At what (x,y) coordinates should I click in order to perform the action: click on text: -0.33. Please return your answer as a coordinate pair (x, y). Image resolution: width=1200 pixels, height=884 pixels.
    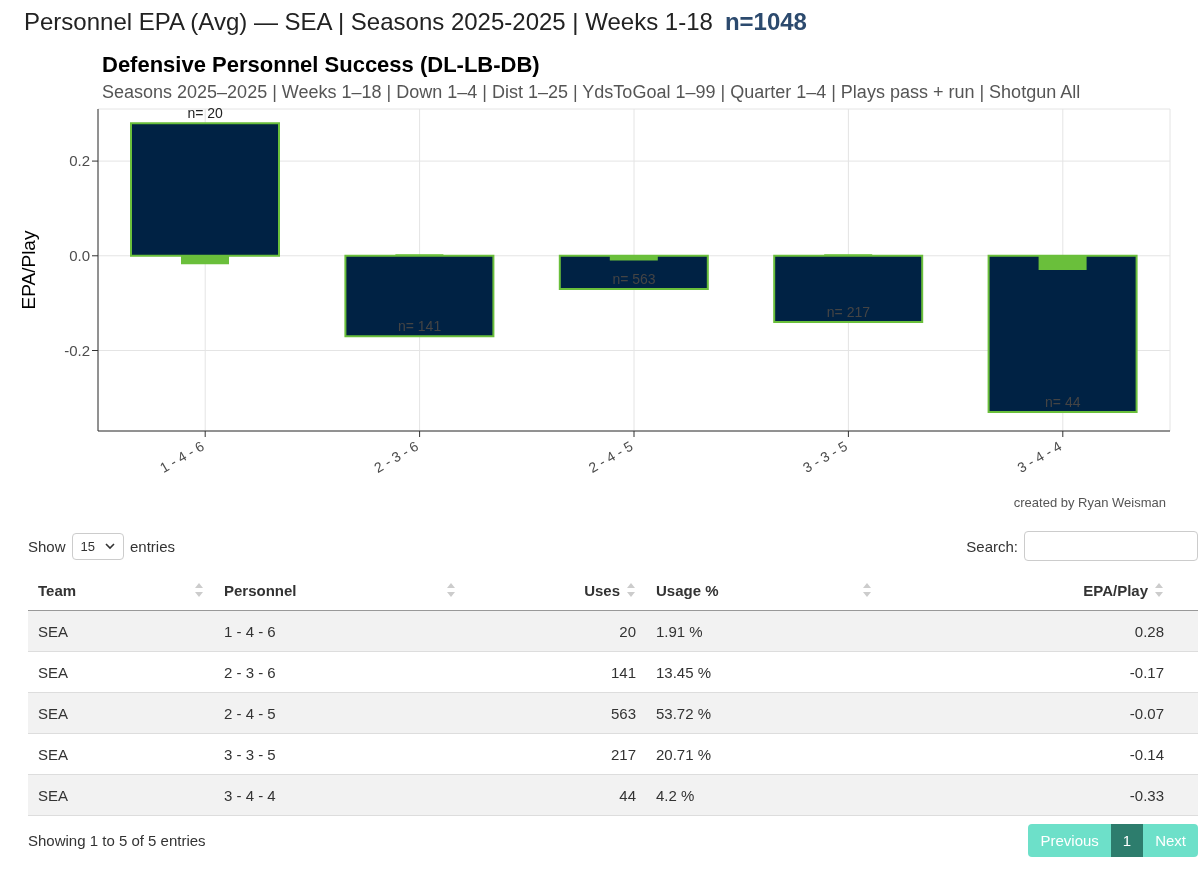
    Looking at the image, I should click on (1146, 795).